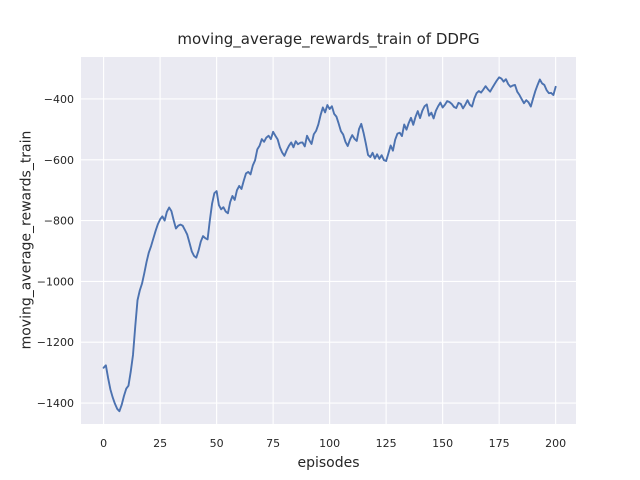 Image resolution: width=640 pixels, height=480 pixels. I want to click on x-tick-label: 125, so click(386, 443).